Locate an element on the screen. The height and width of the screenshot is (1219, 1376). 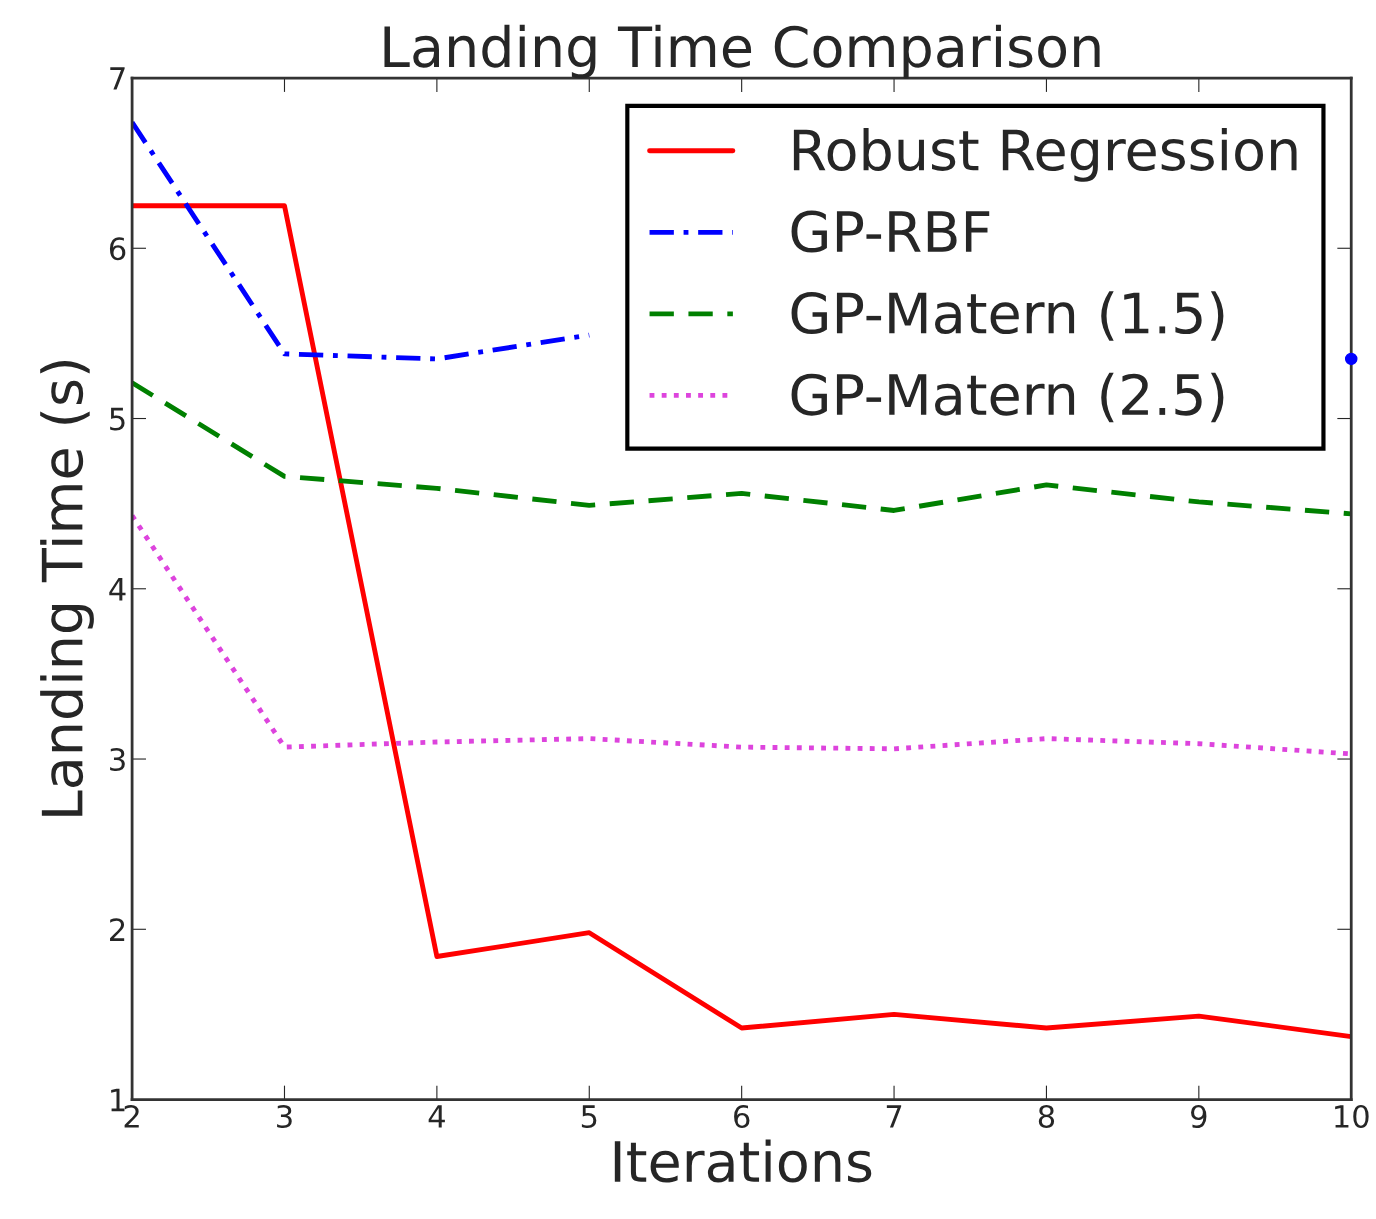
x-tick-label: 4 is located at coordinates (436, 1116).